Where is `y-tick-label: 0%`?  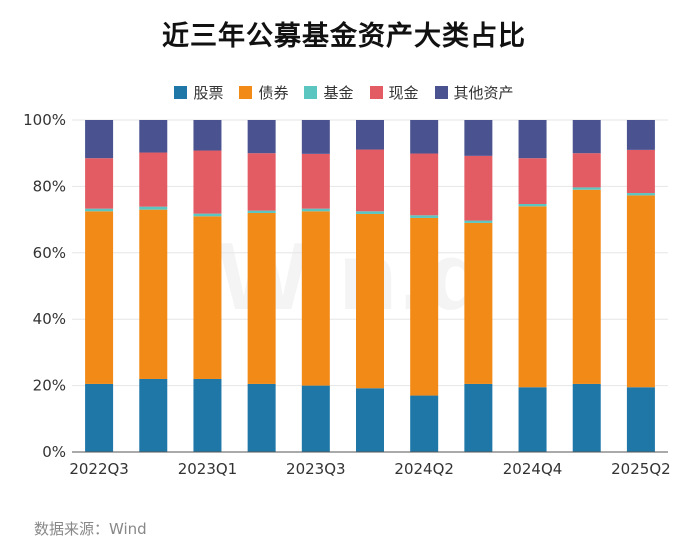
y-tick-label: 0% is located at coordinates (54, 452).